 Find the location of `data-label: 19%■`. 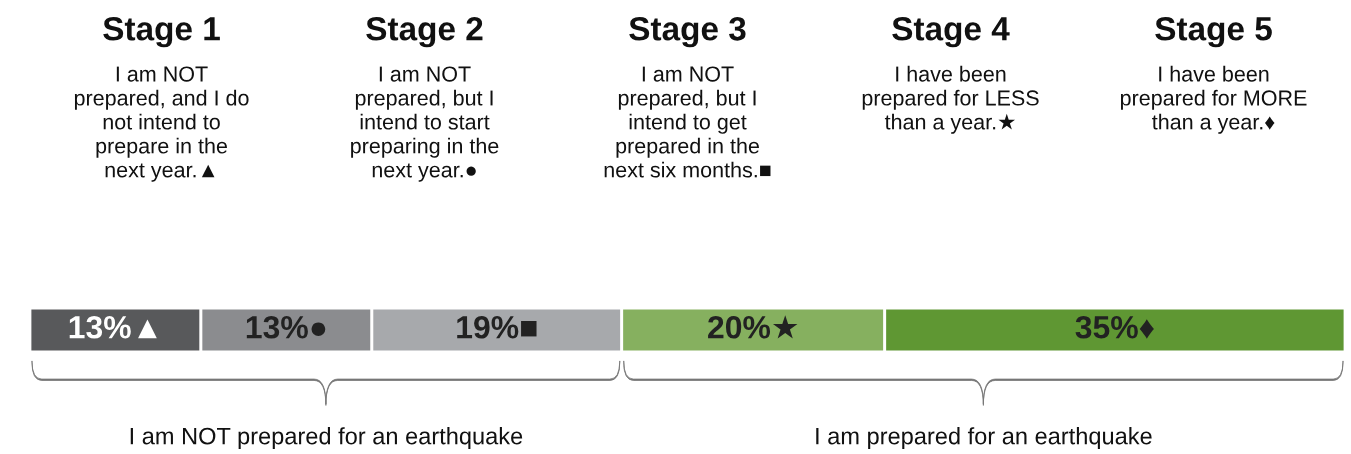

data-label: 19%■ is located at coordinates (497, 327).